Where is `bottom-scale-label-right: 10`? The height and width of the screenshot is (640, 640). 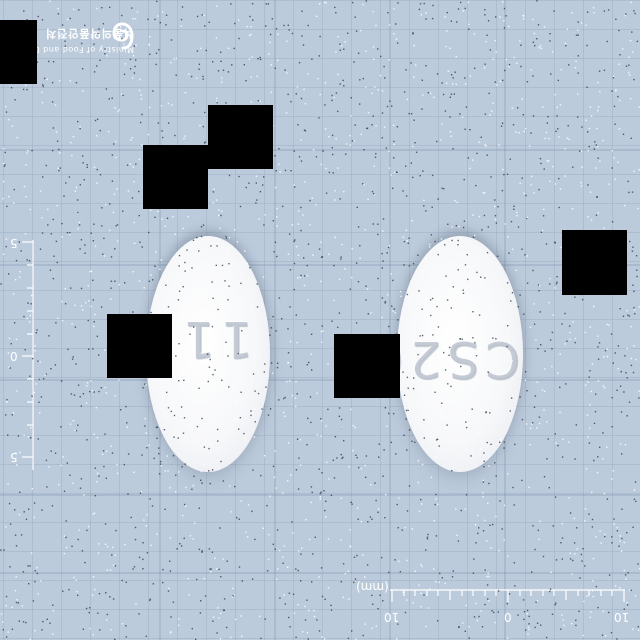 bottom-scale-label-right: 10 is located at coordinates (622, 617).